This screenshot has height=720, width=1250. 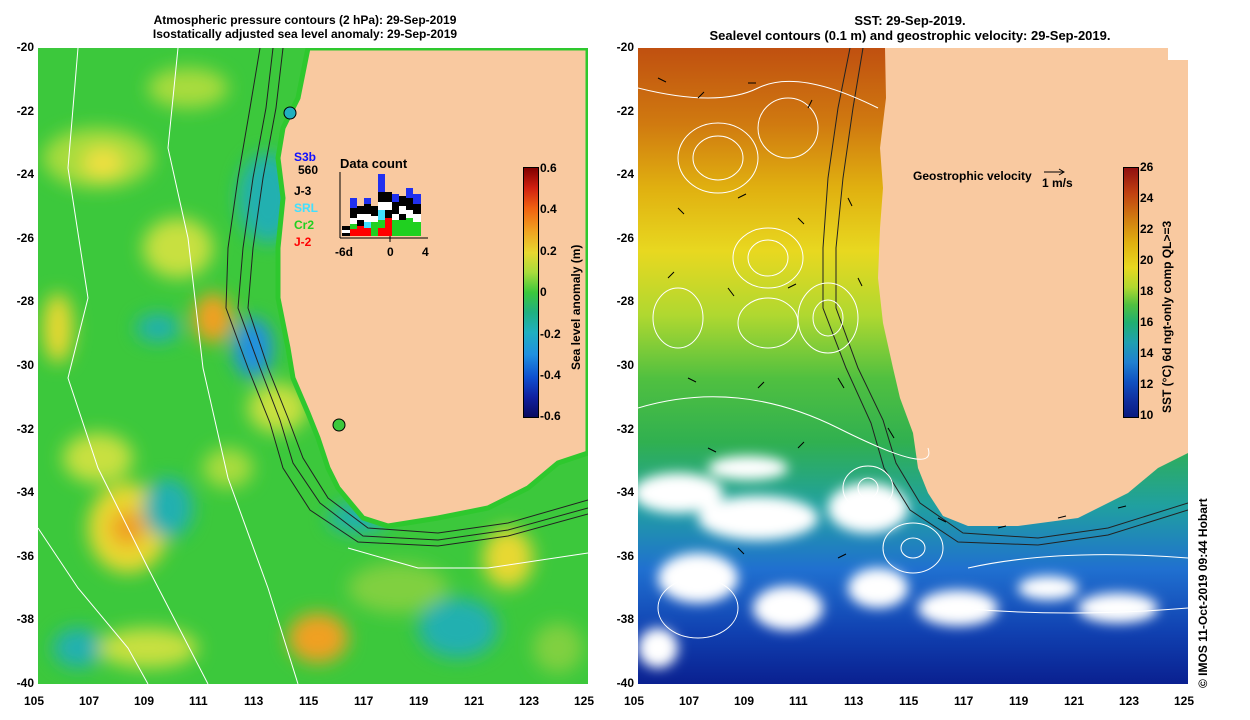 I want to click on sat-j2: J-2, so click(x=303, y=242).